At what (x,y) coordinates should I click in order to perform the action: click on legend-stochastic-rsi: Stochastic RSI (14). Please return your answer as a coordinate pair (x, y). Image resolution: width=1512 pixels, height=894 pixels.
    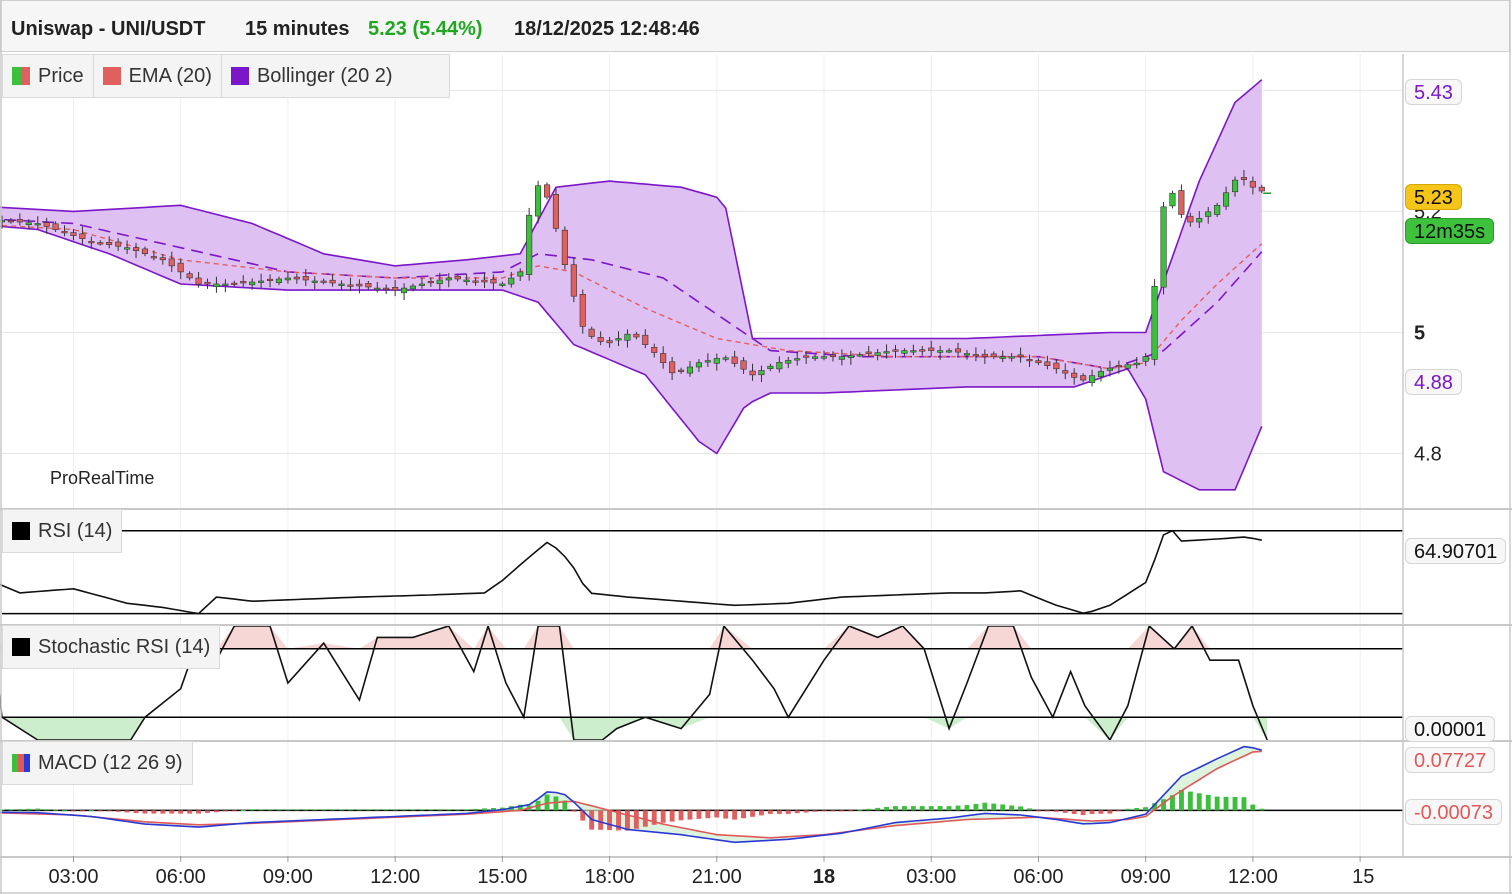
    Looking at the image, I should click on (111, 647).